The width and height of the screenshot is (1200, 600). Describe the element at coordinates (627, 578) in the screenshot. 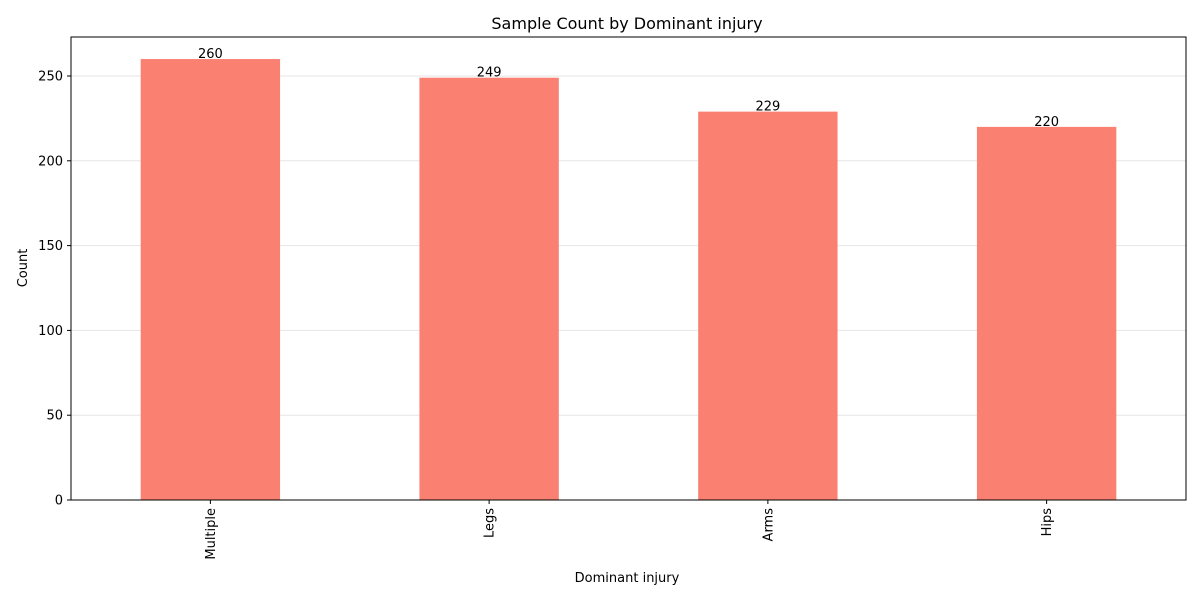

I see `x-axis-label: Dominant injury` at that location.